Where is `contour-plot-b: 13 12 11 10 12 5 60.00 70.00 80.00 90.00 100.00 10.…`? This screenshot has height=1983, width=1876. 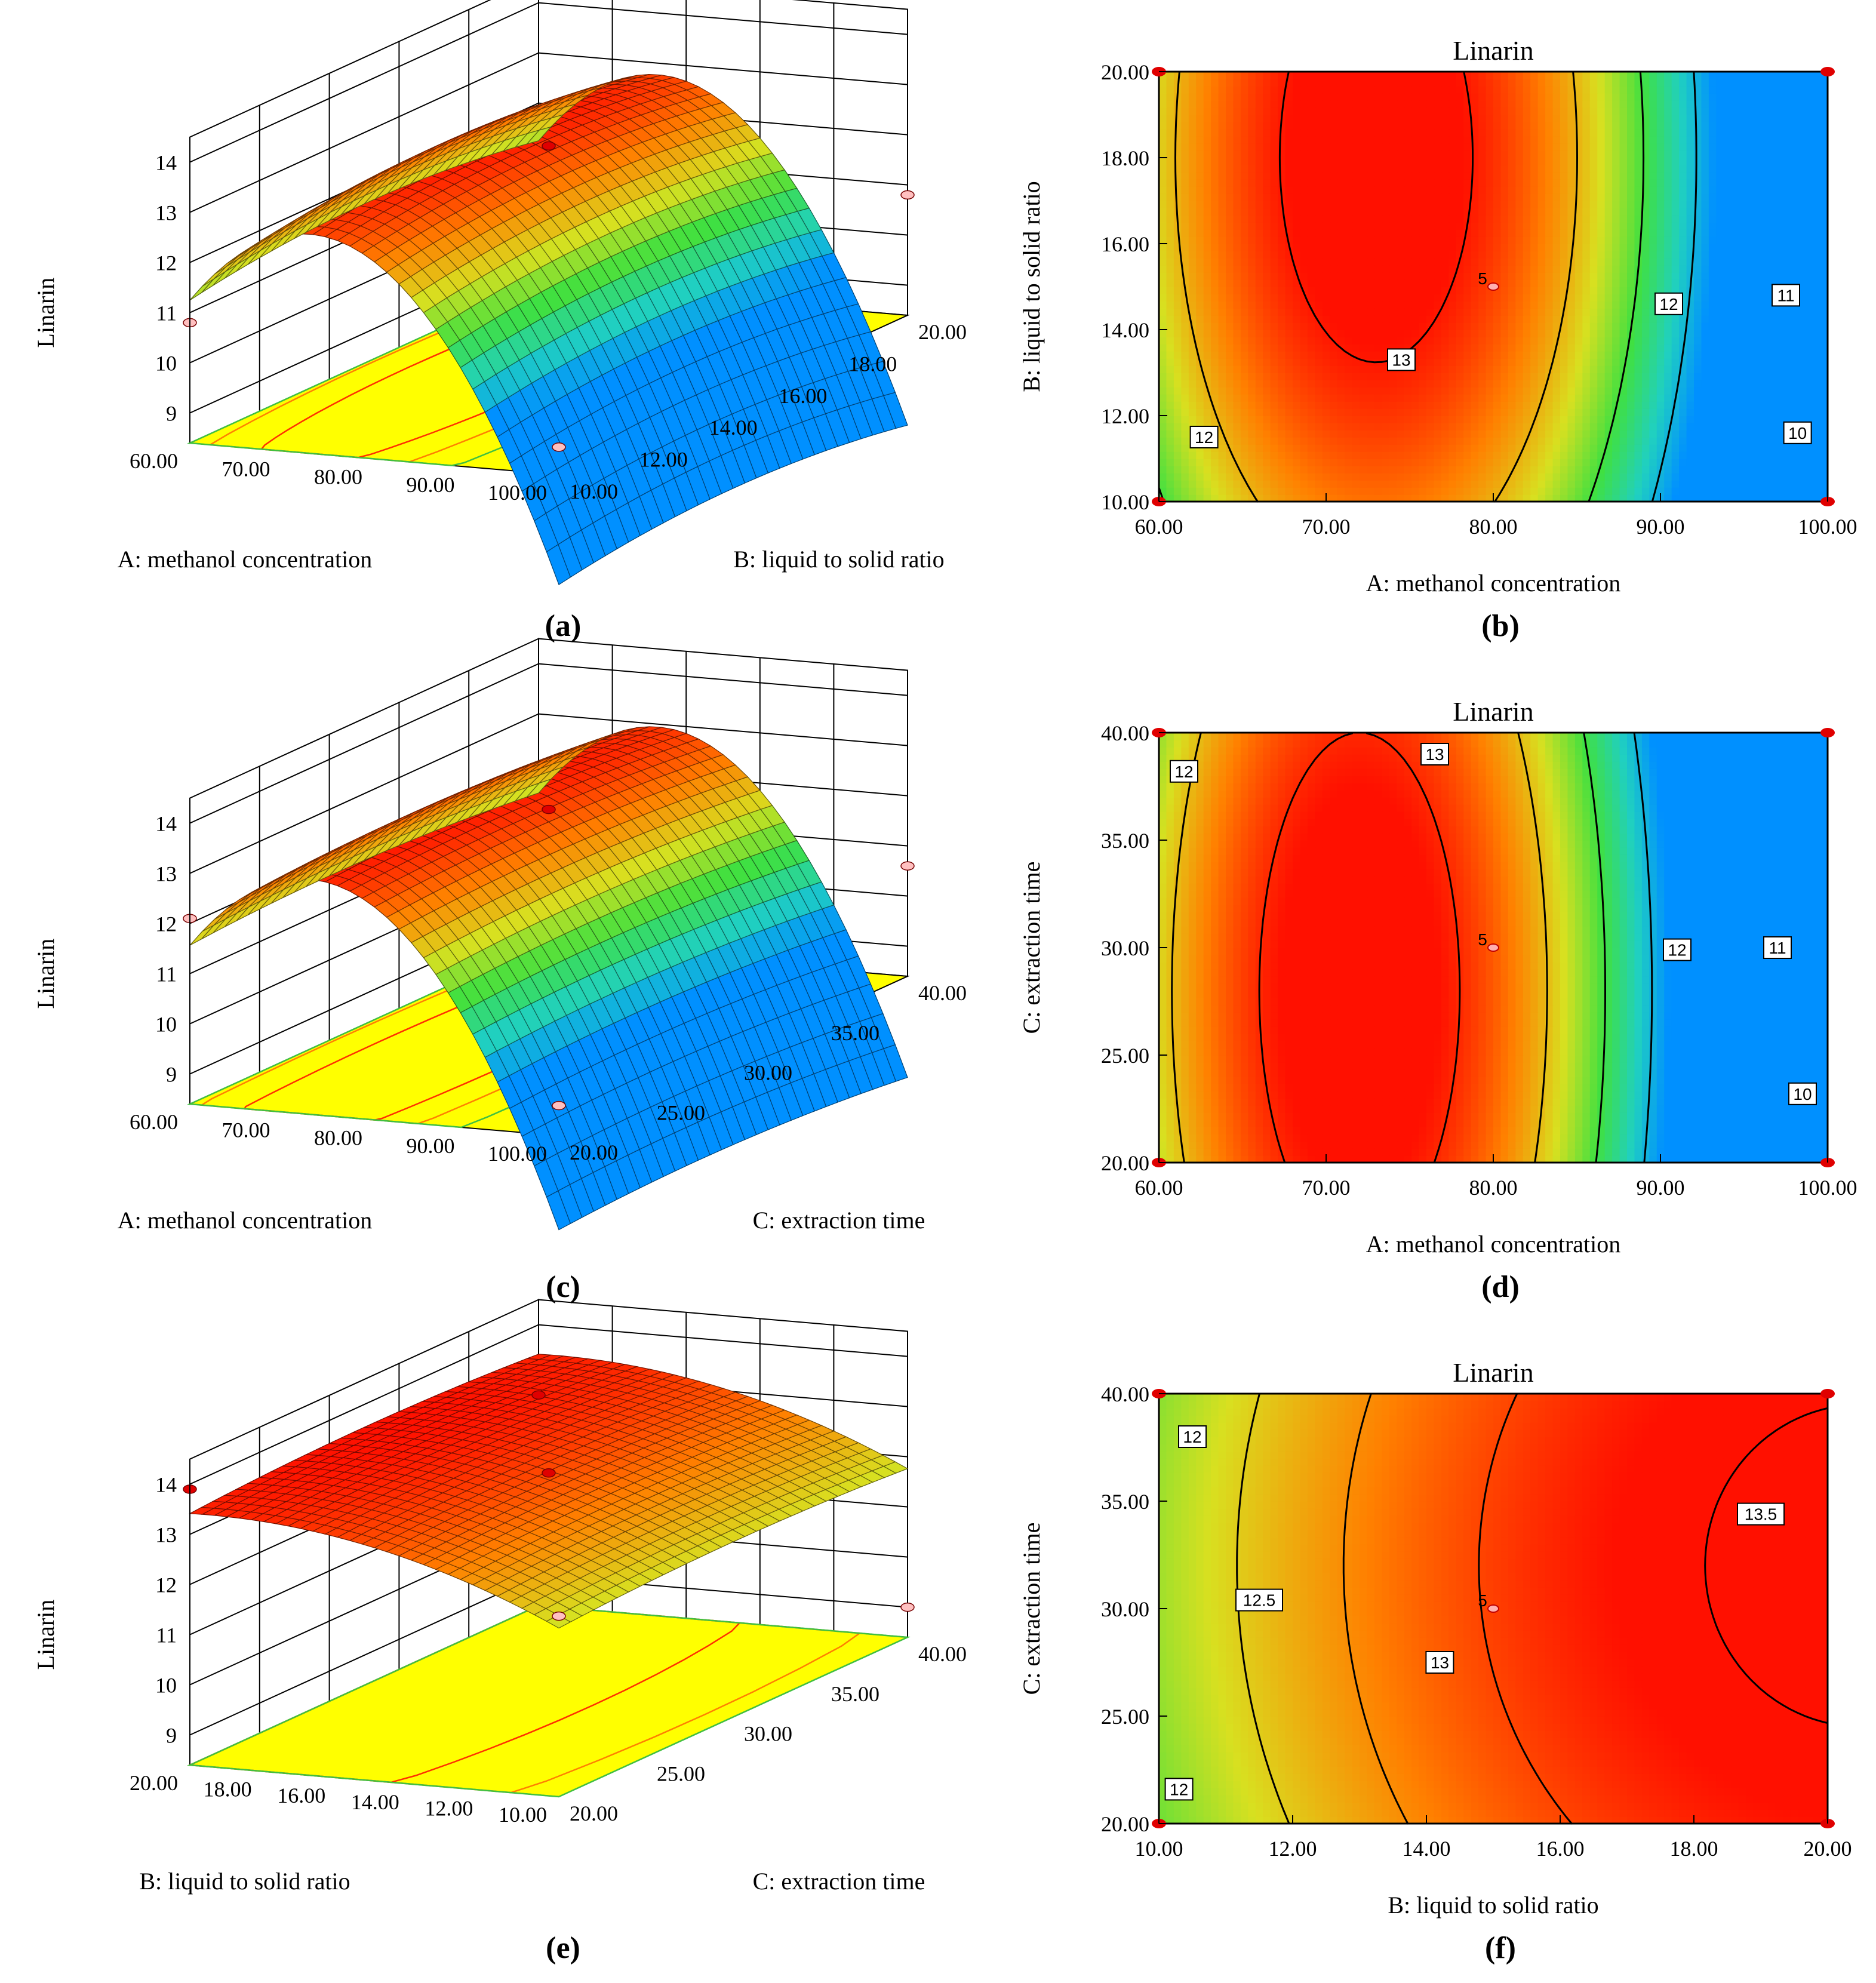 contour-plot-b: 13 12 11 10 12 5 60.00 70.00 80.00 90.00 100.00 10.… is located at coordinates (1437, 316).